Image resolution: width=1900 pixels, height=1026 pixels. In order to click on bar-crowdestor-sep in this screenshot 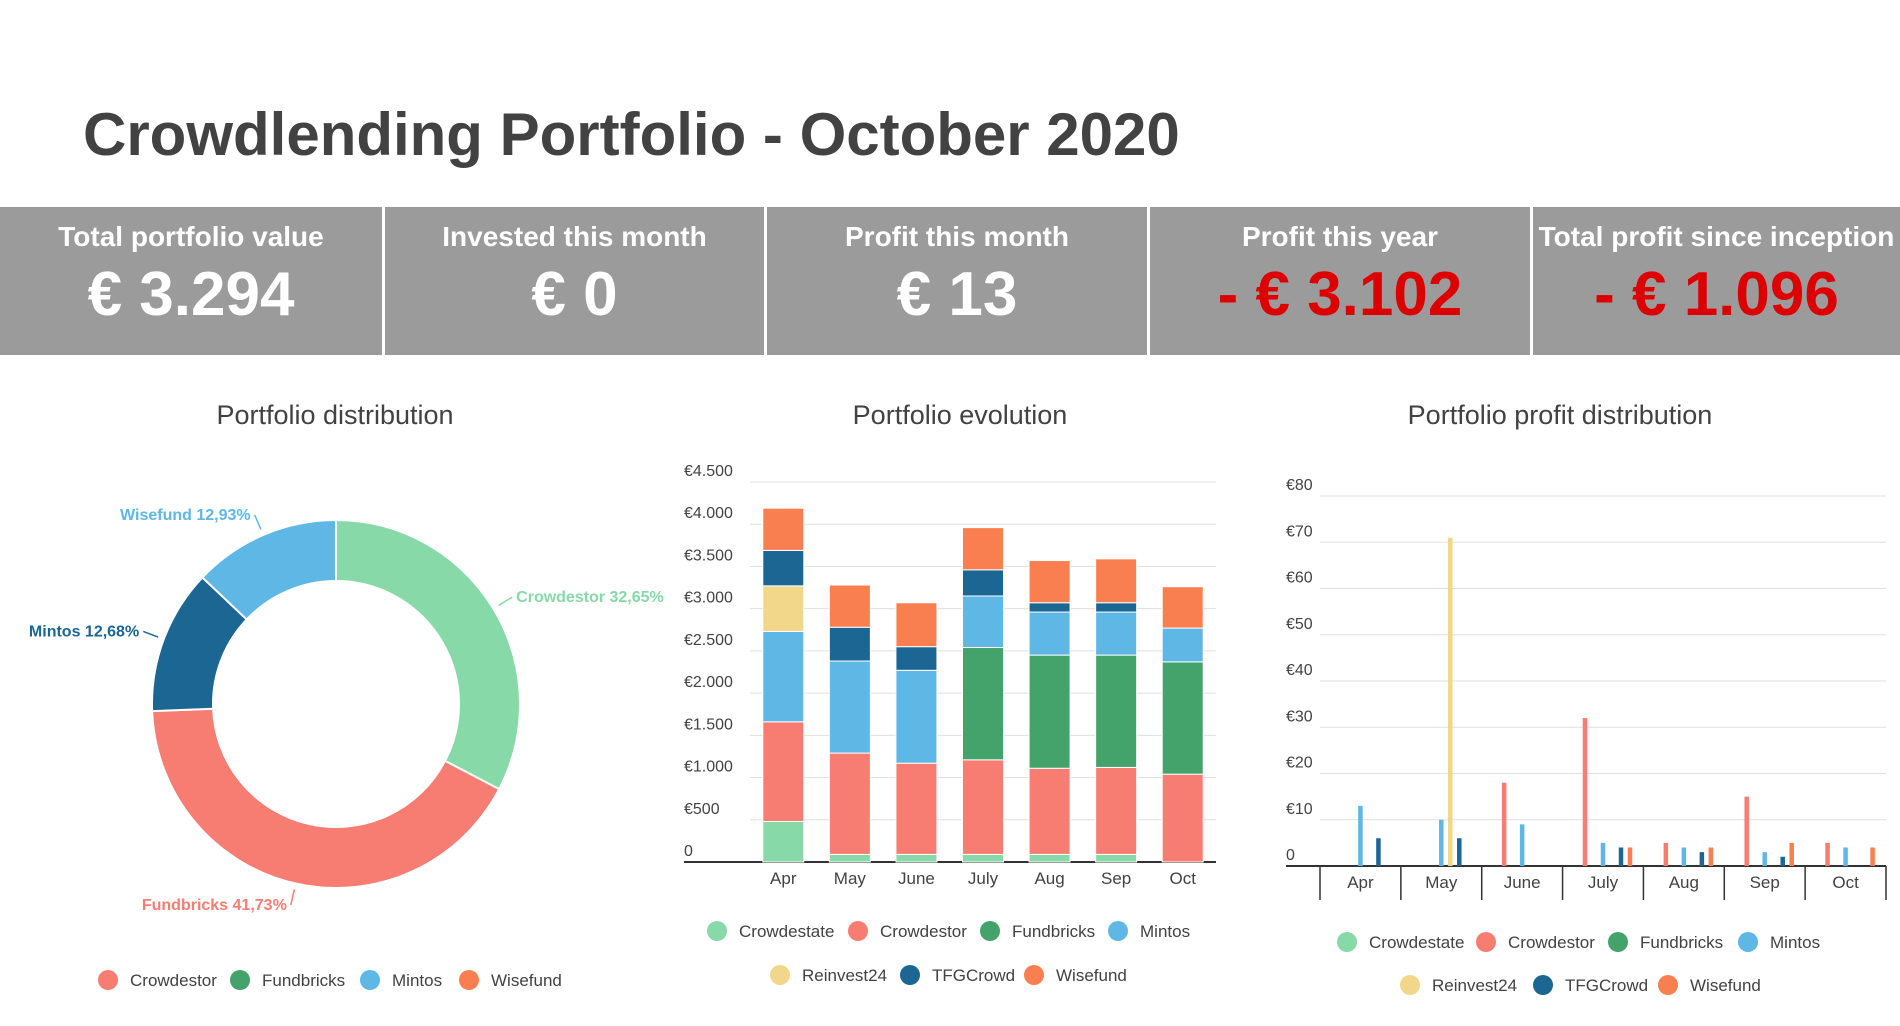, I will do `click(1746, 831)`.